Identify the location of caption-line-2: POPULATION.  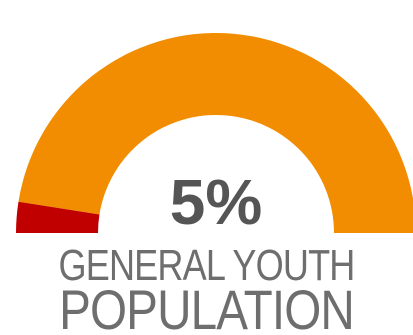
(207, 306).